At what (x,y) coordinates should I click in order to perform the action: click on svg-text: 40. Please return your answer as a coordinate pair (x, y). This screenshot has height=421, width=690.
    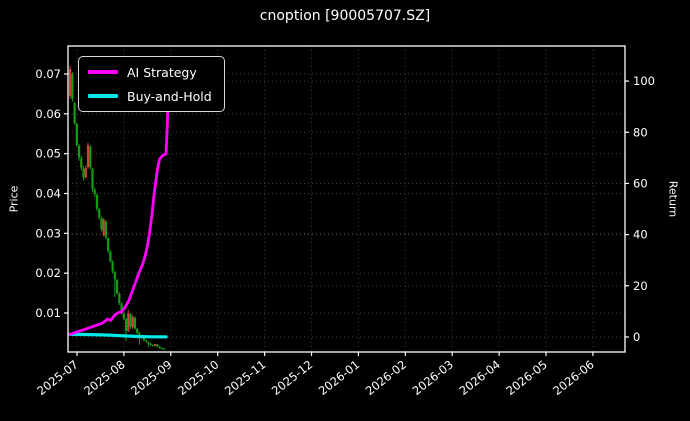
    Looking at the image, I should click on (640, 235).